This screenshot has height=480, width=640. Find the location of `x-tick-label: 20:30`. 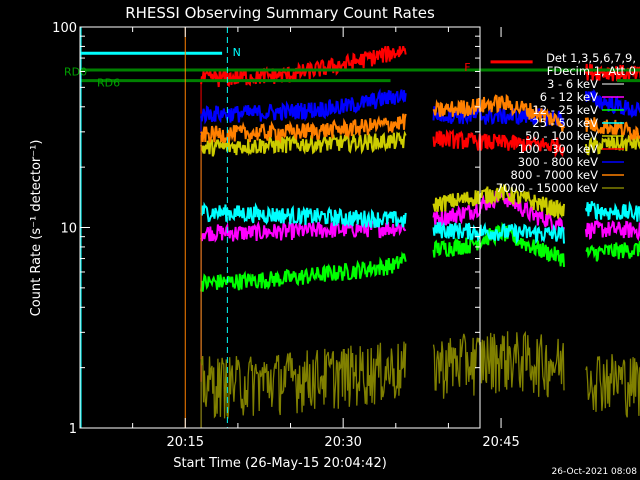

x-tick-label: 20:30 is located at coordinates (342, 442).